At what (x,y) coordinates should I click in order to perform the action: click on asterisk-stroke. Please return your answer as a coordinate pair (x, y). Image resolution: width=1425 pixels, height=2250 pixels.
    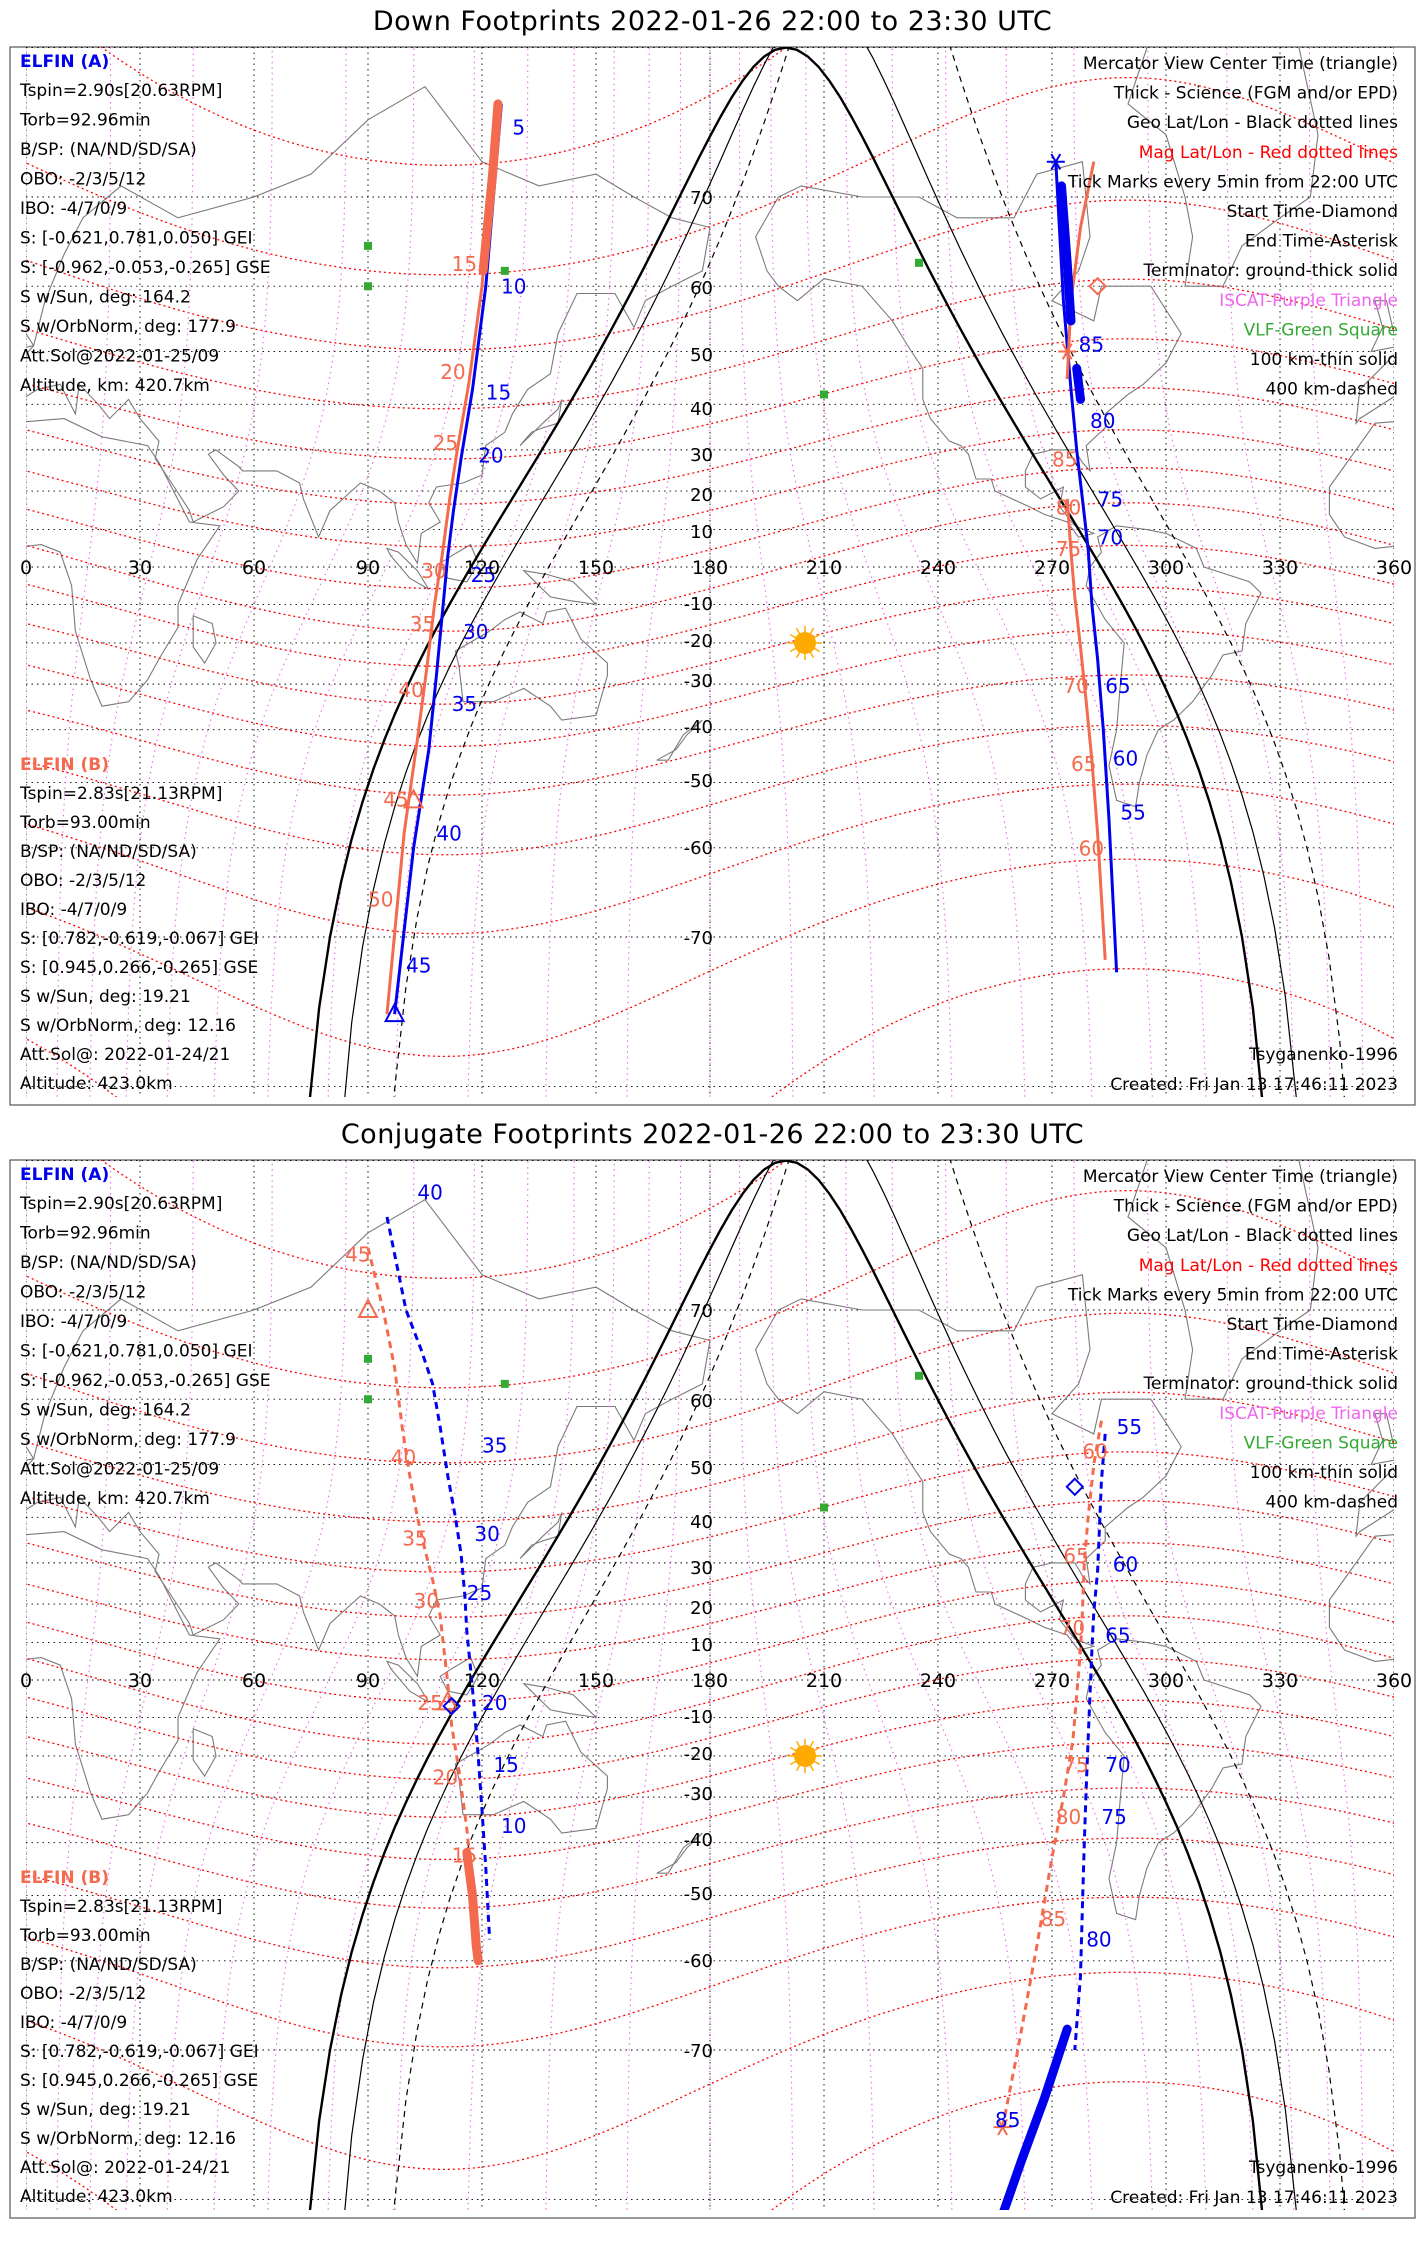
    Looking at the image, I should click on (1067, 351).